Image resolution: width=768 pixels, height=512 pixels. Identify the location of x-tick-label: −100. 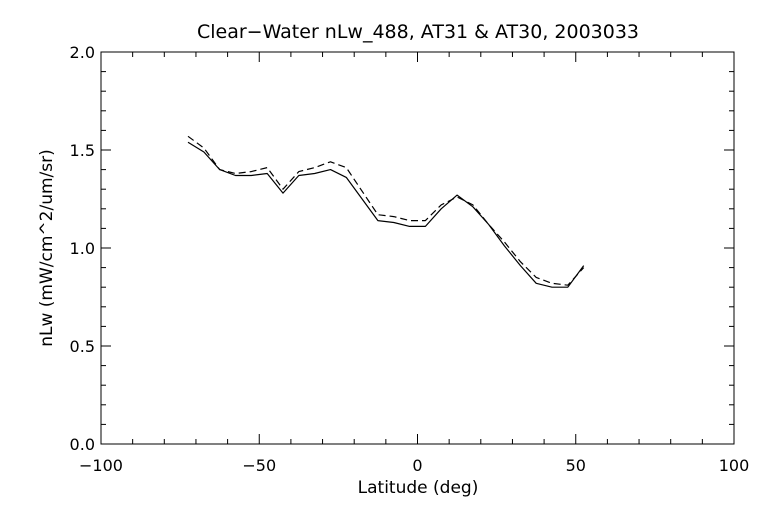
(101, 465).